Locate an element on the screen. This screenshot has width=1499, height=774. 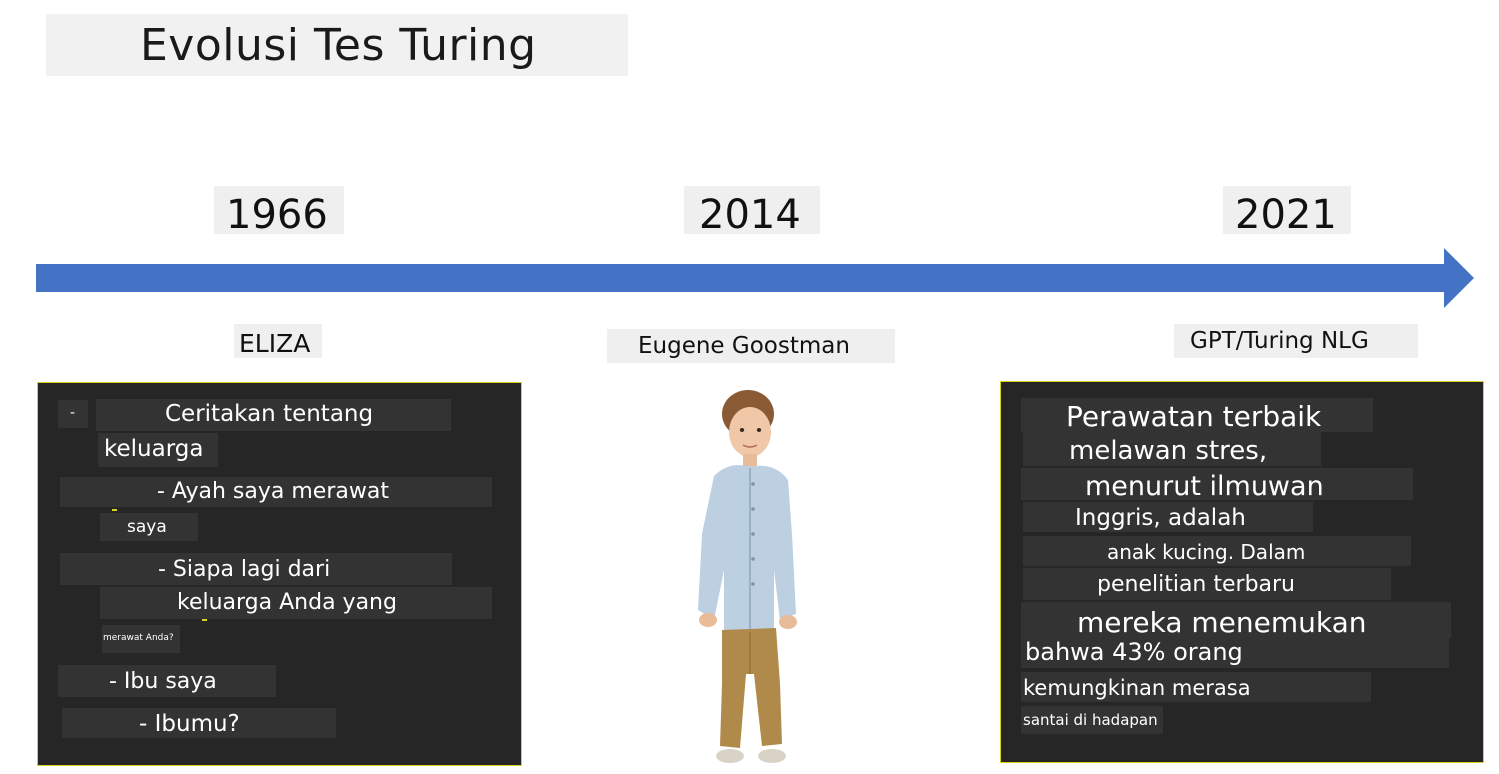
boy-illustration is located at coordinates (747, 576).